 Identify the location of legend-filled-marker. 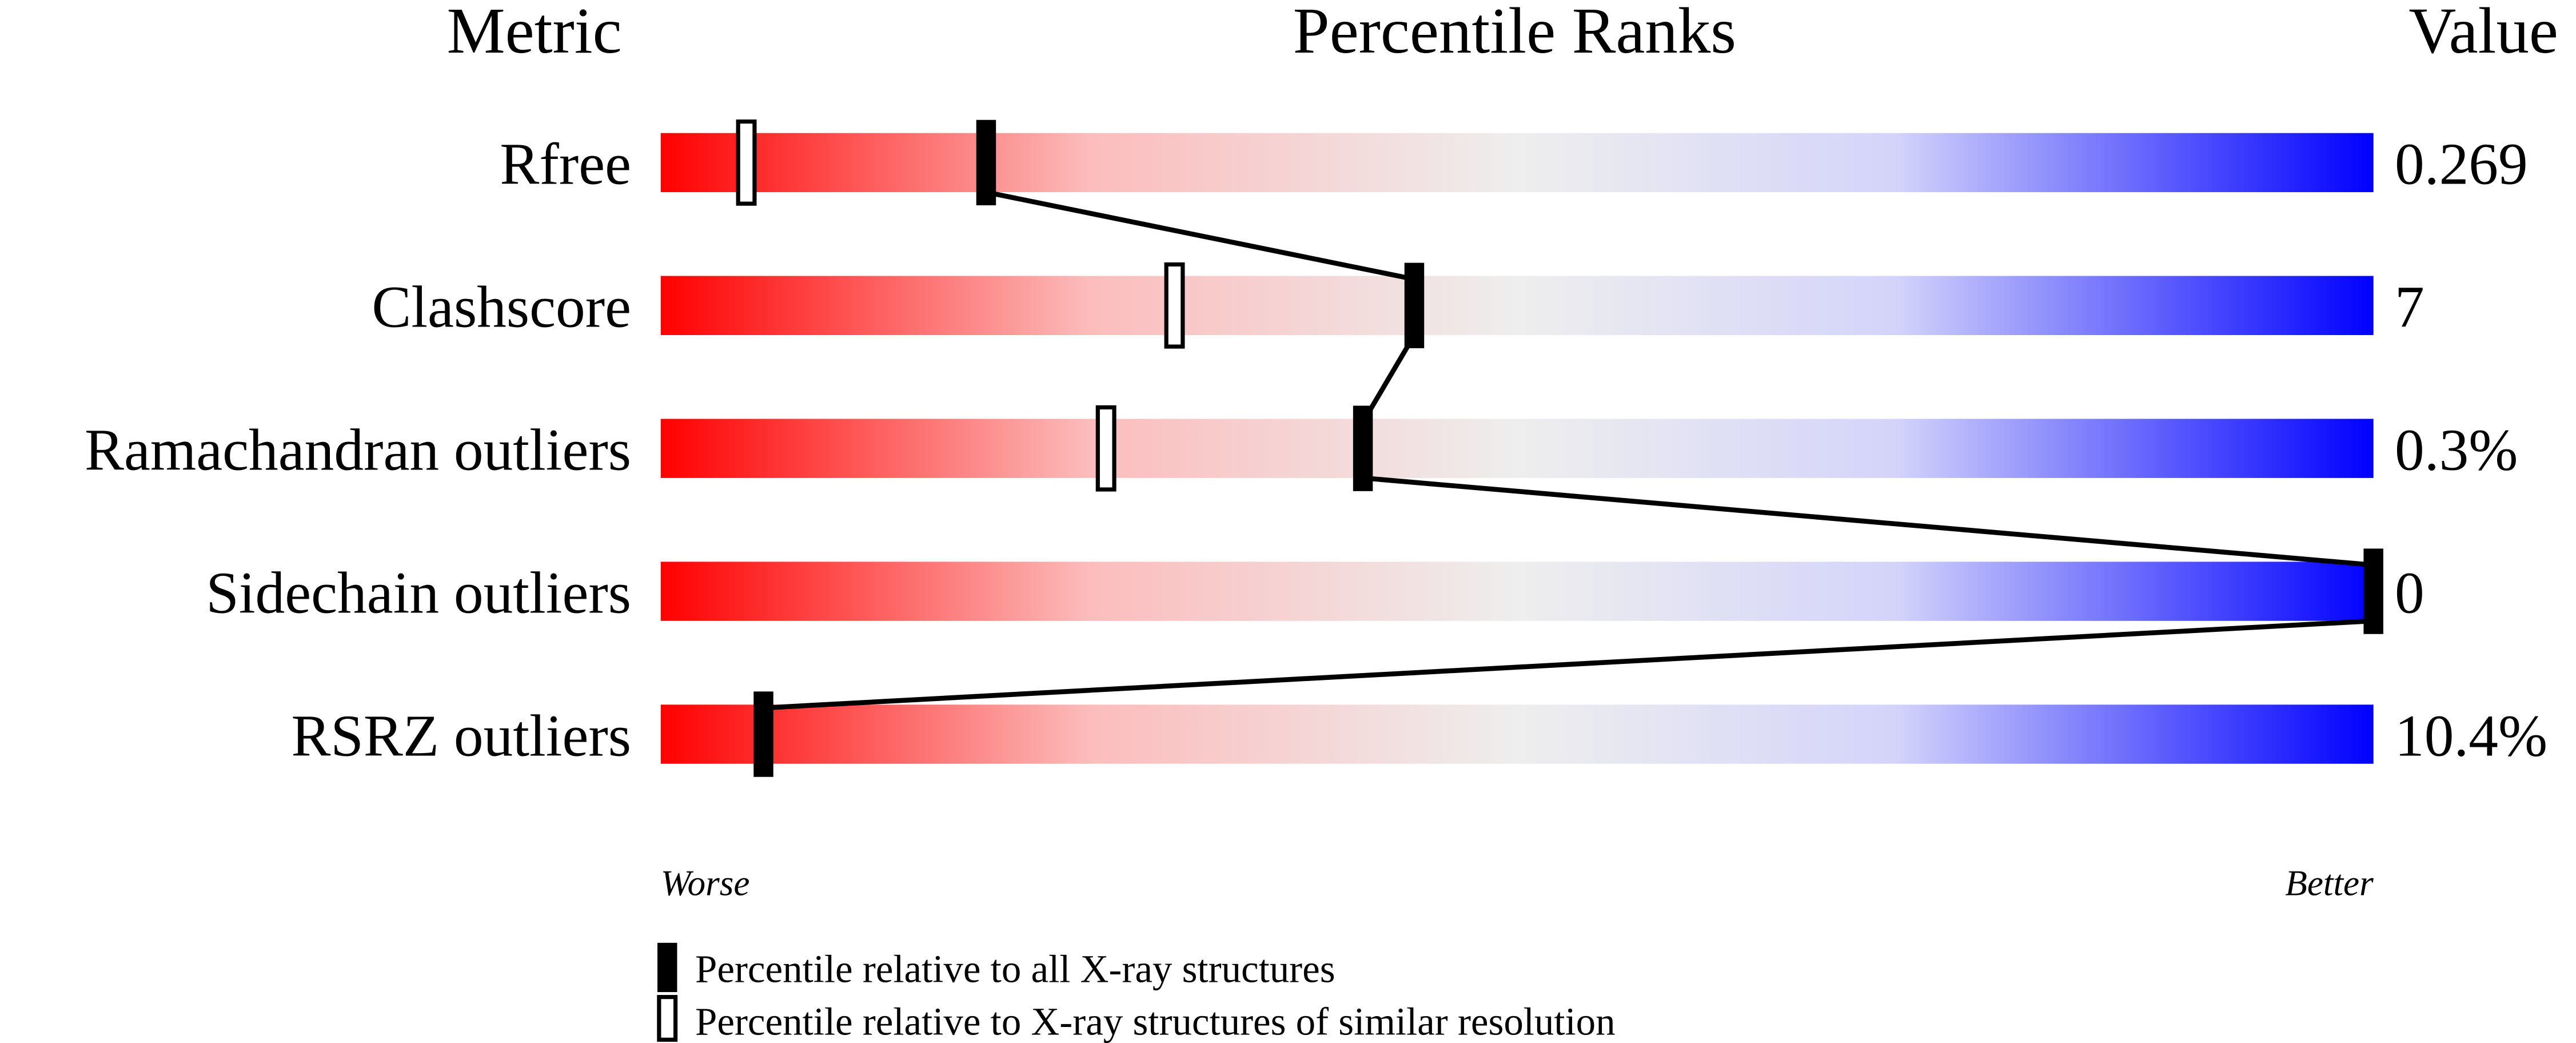
(667, 967).